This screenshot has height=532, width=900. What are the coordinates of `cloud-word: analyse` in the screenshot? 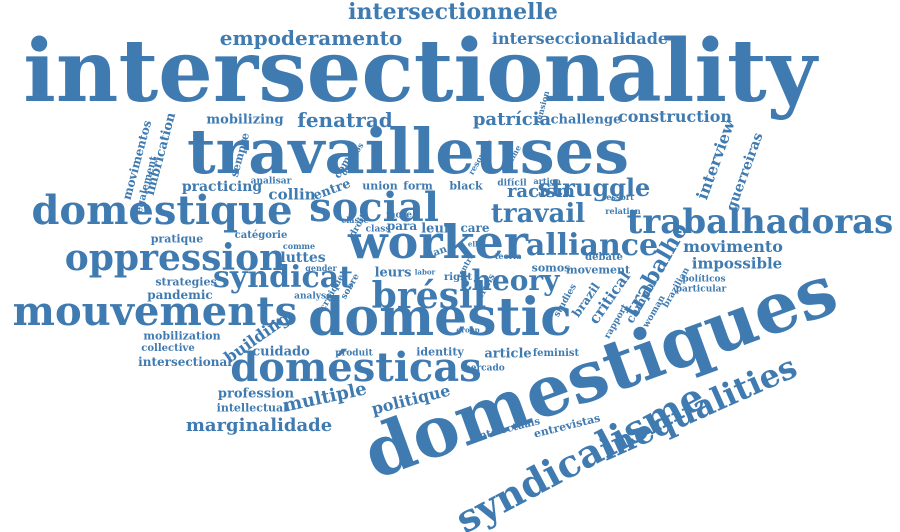 It's located at (313, 296).